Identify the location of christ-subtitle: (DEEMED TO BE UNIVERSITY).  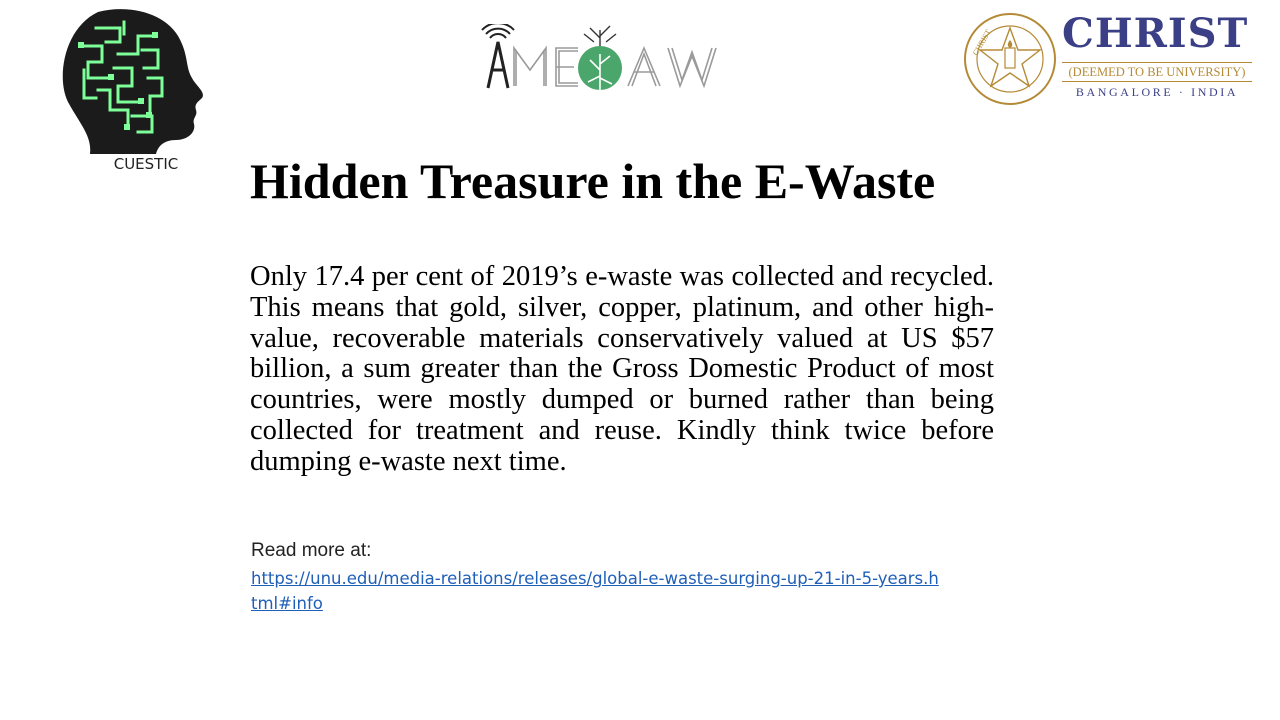
(1157, 72).